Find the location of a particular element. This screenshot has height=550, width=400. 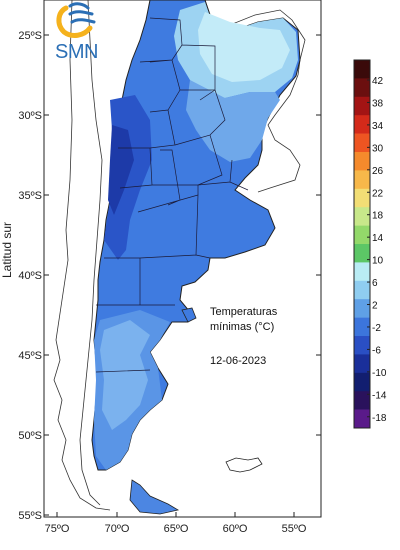

longitude-axis: 75ºO 70ºO 65ºO 60ºO 55ºO is located at coordinates (176, 523).